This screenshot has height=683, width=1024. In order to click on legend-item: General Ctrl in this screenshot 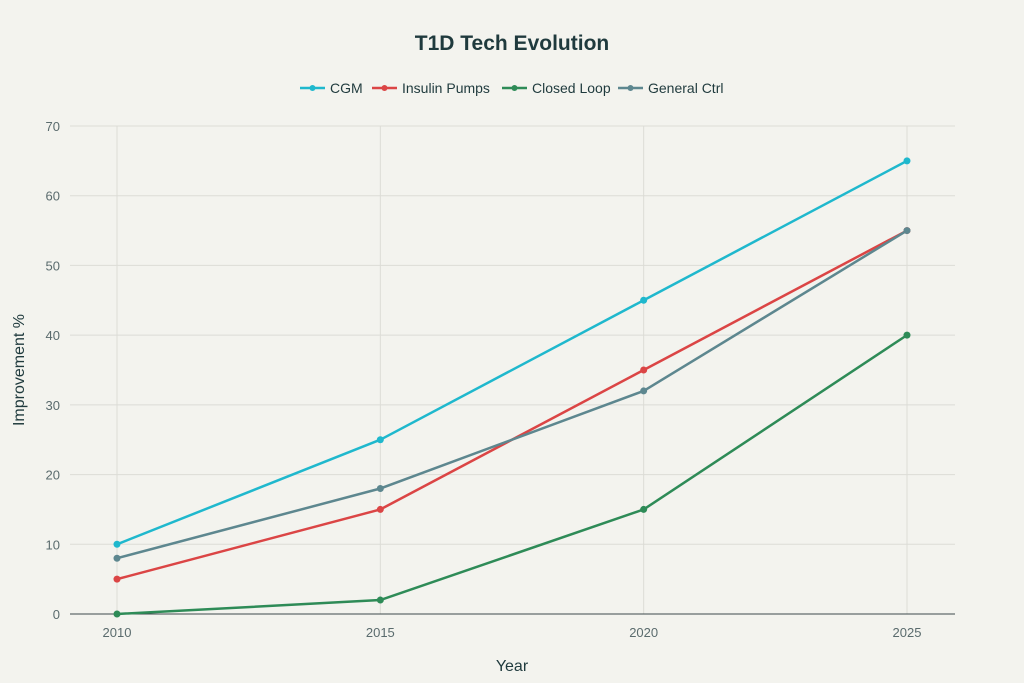, I will do `click(670, 88)`.